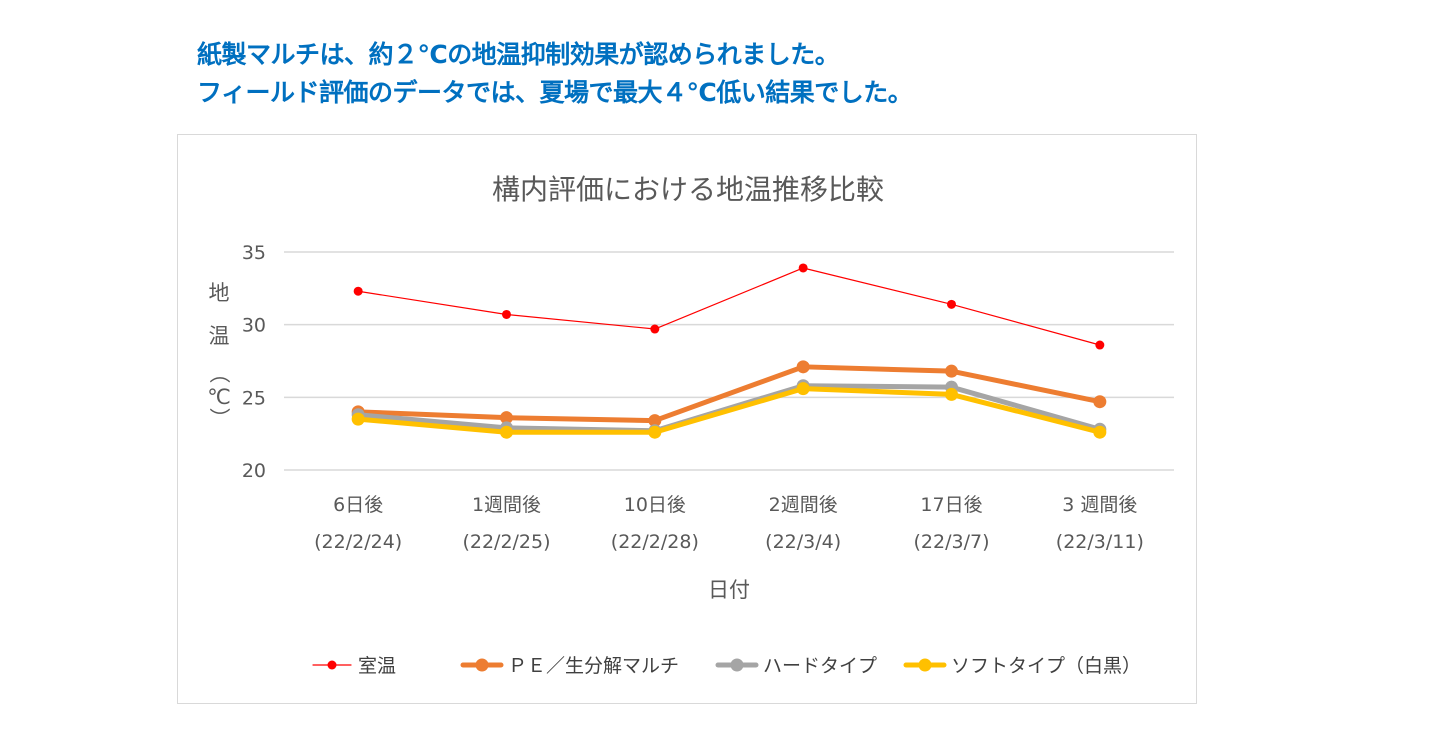 The width and height of the screenshot is (1442, 746). I want to click on x-tick-label-date: (22/3/4), so click(803, 542).